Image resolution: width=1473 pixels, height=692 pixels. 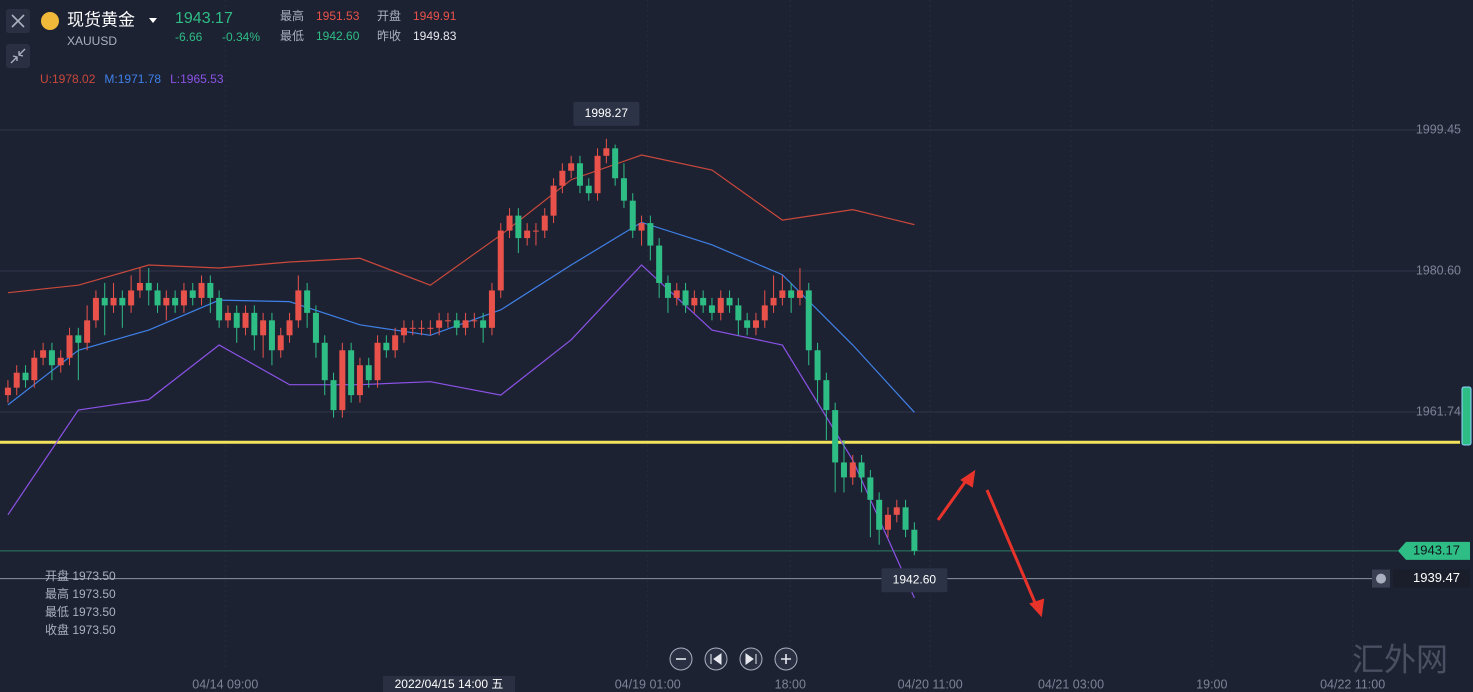 I want to click on arrow-up-head, so click(x=968, y=478).